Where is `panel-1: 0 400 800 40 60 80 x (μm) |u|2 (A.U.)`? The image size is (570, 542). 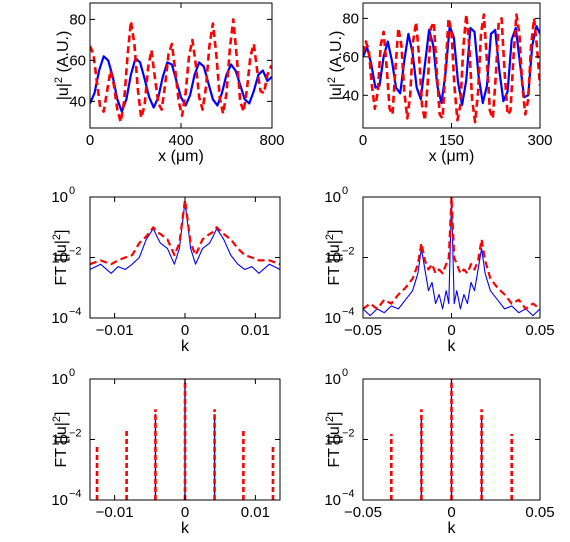 panel-1: 0 400 800 40 60 80 x (μm) |u|2 (A.U.) is located at coordinates (169, 83).